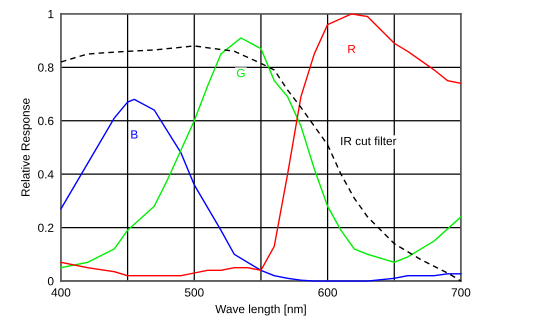  Describe the element at coordinates (194, 292) in the screenshot. I see `x-tick-label: 500` at that location.